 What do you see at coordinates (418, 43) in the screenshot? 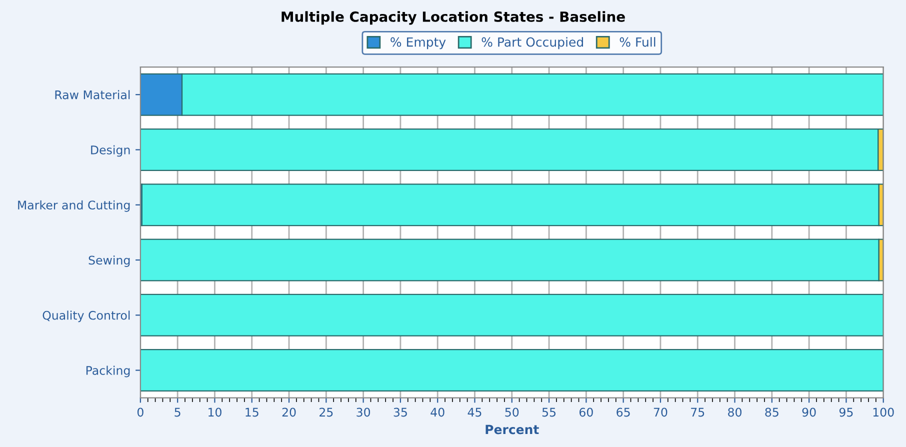
I see `legend-label: % Empty` at bounding box center [418, 43].